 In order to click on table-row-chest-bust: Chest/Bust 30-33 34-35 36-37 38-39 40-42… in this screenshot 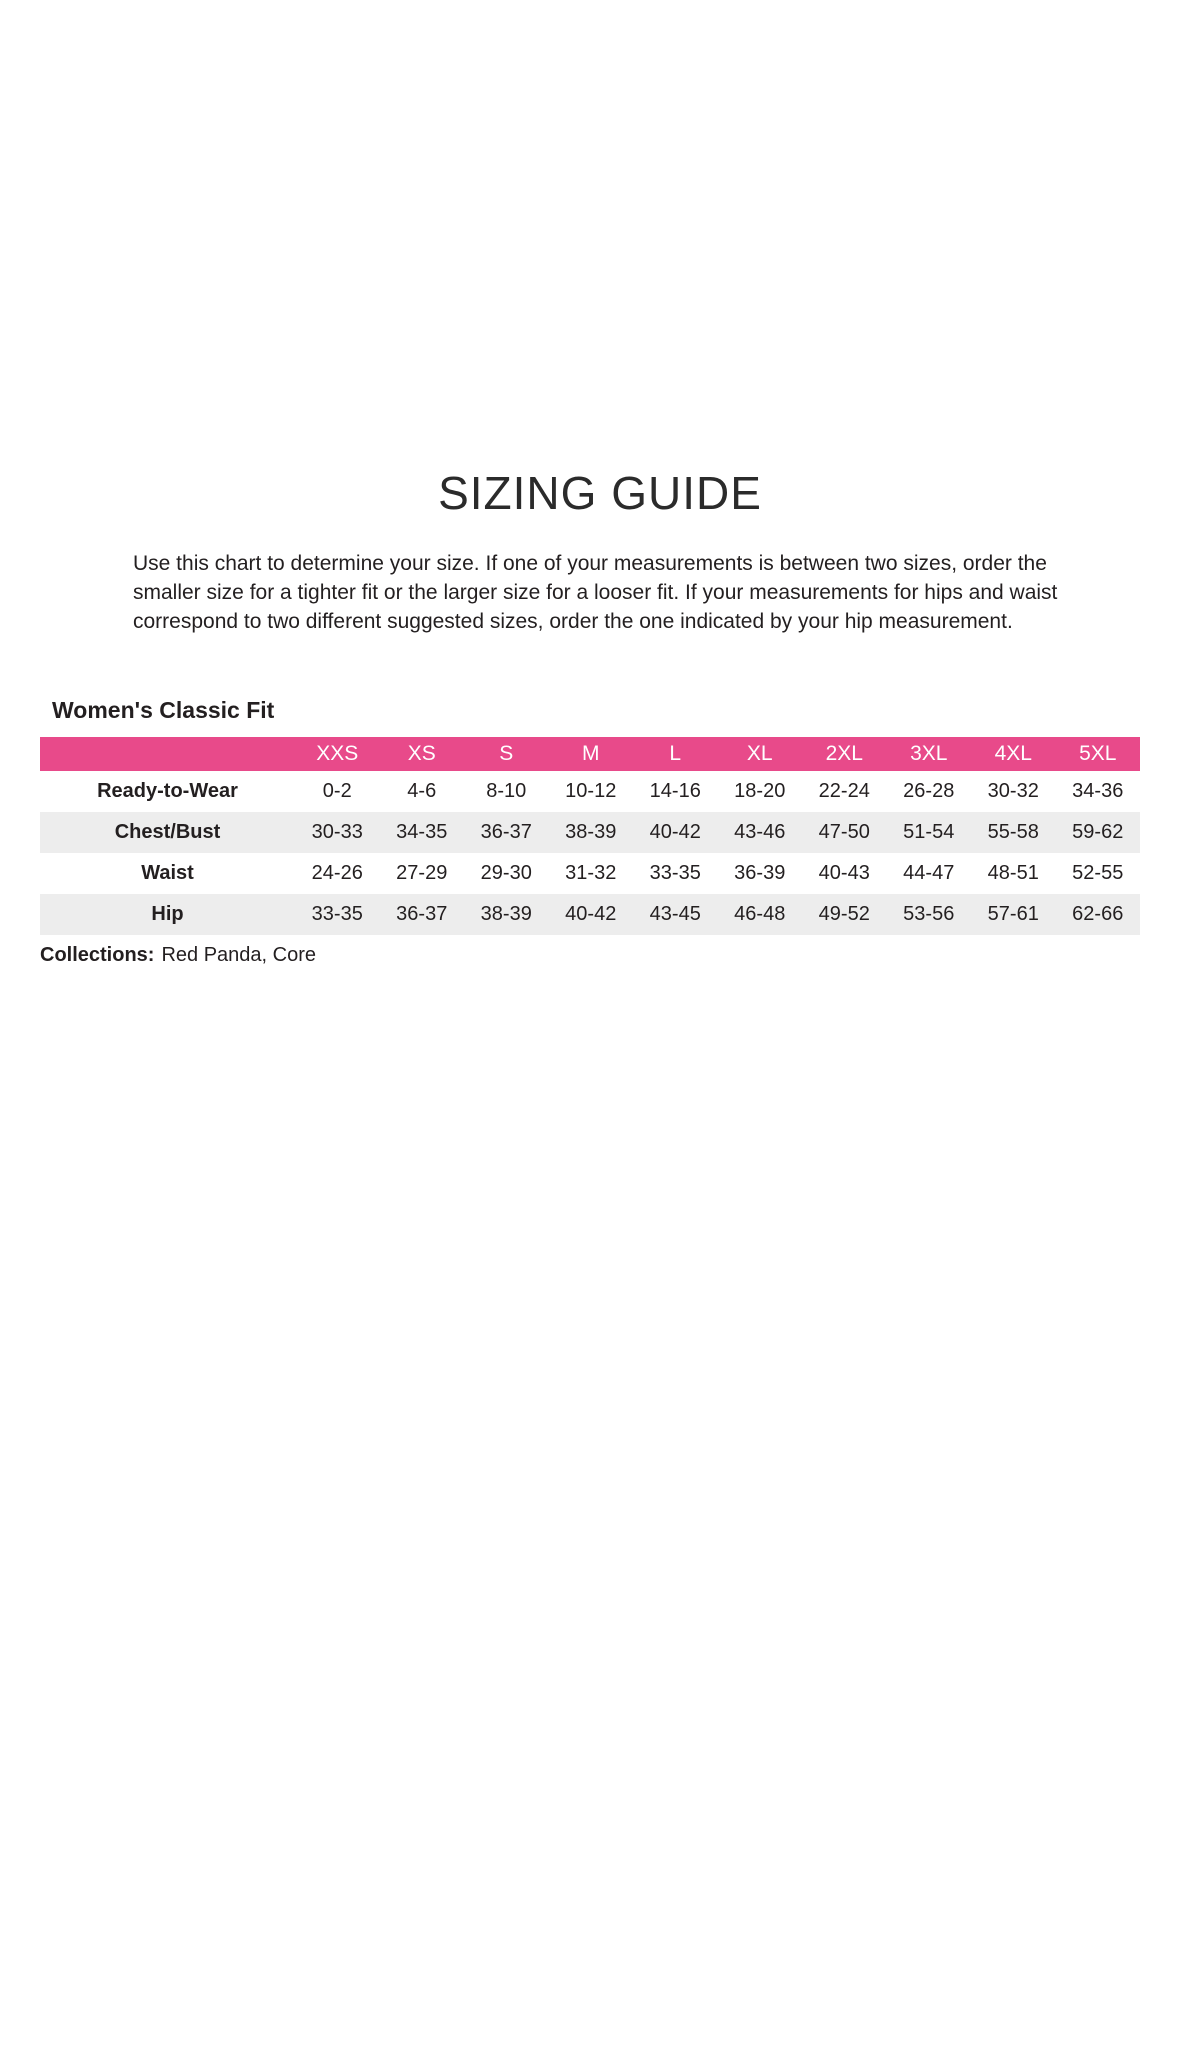, I will do `click(590, 832)`.